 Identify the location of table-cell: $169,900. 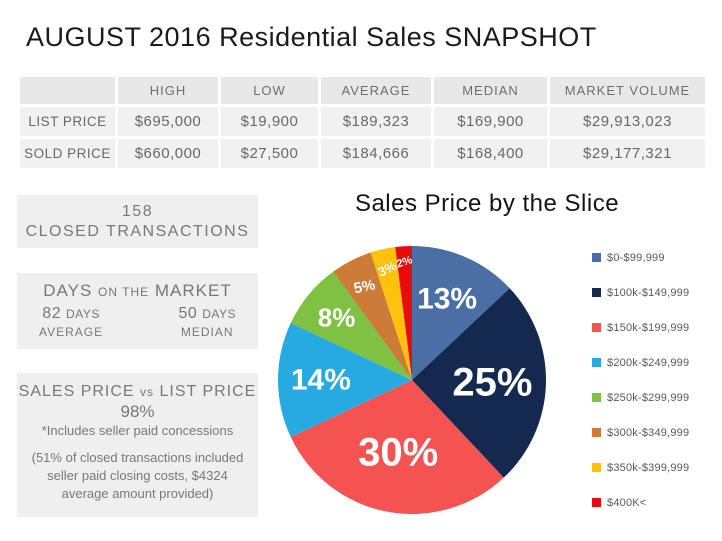
(490, 121).